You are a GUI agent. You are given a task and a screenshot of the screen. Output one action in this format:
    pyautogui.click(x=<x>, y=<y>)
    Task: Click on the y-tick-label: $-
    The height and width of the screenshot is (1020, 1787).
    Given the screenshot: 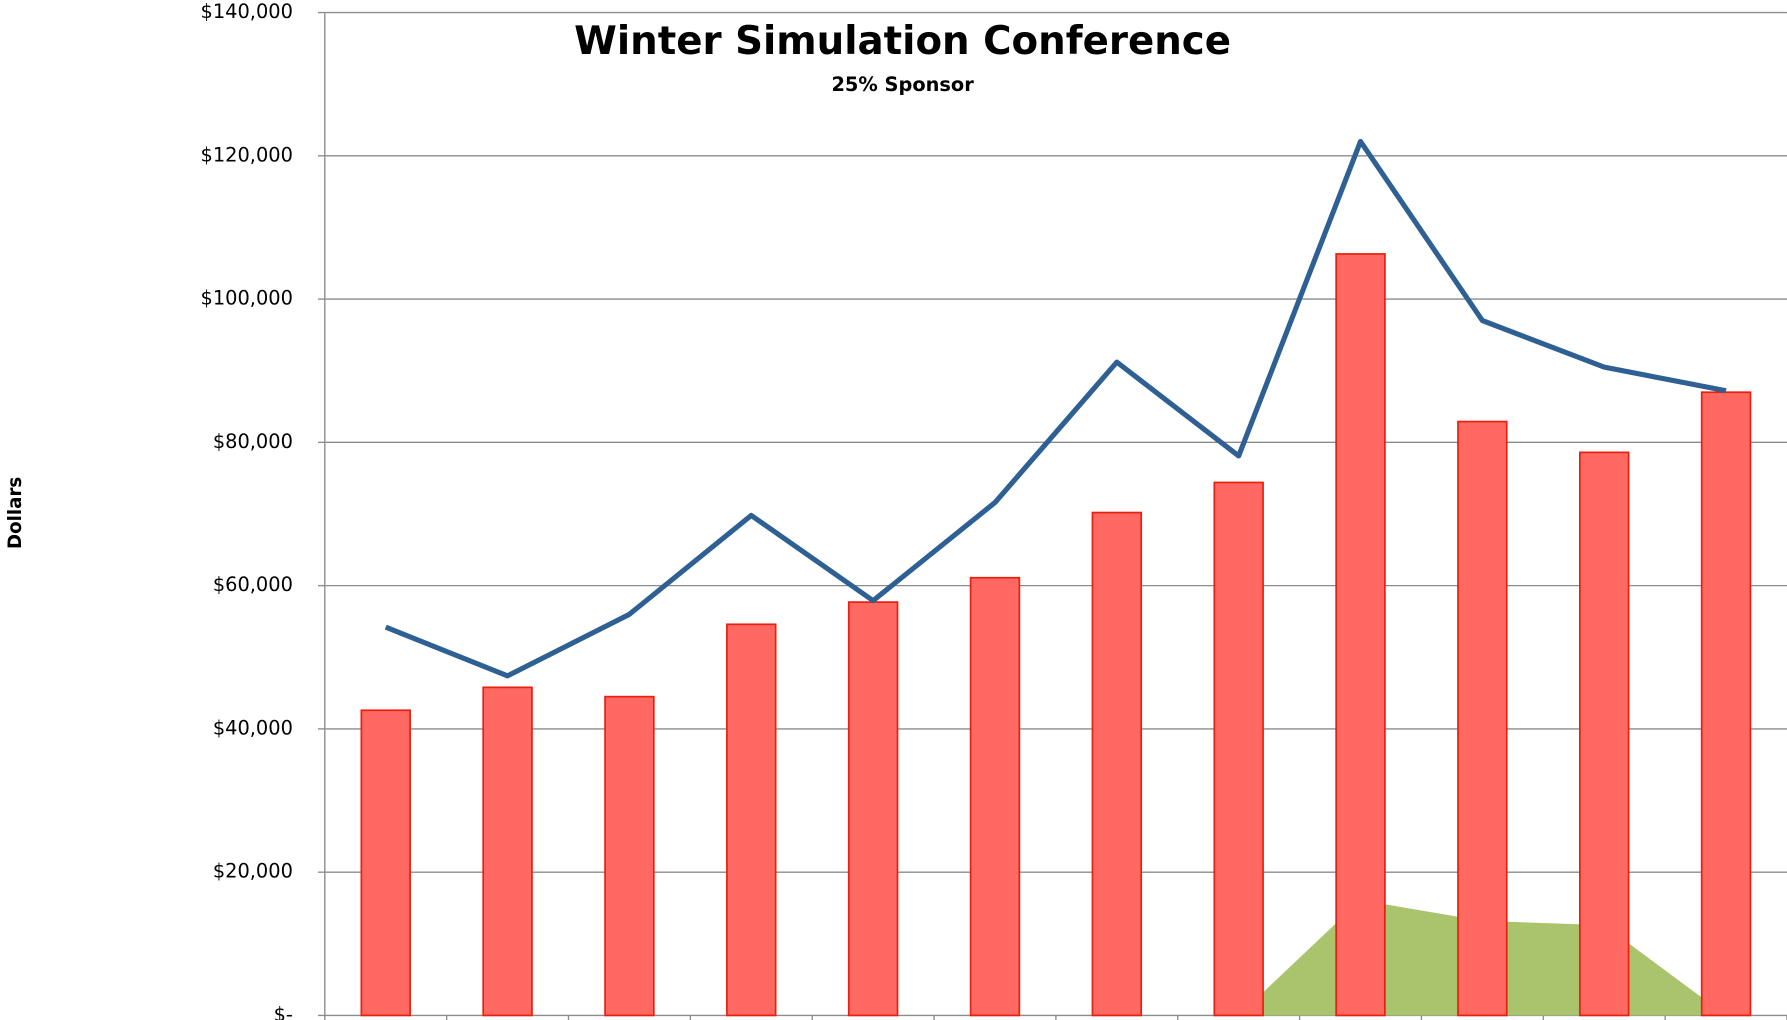 What is the action you would take?
    pyautogui.click(x=283, y=1011)
    